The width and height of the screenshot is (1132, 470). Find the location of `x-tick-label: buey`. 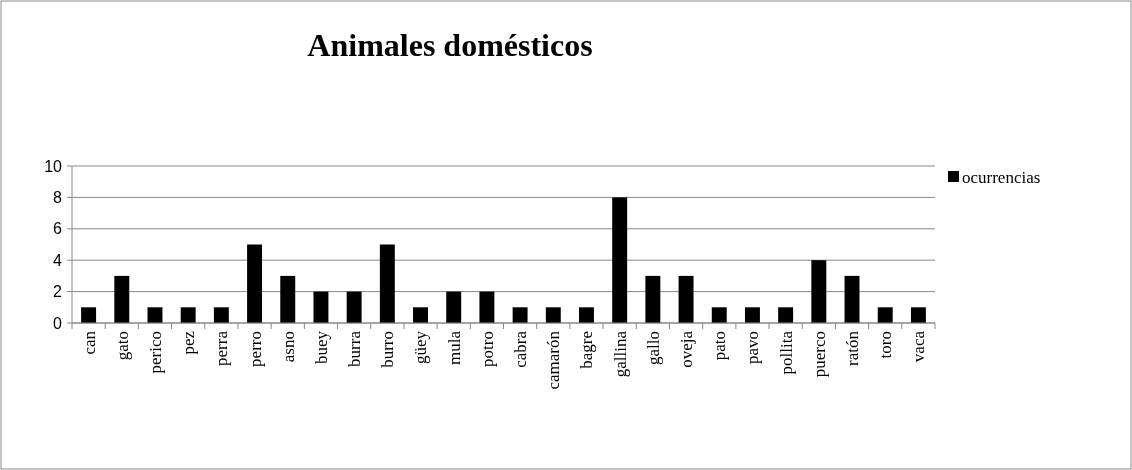

x-tick-label: buey is located at coordinates (321, 347).